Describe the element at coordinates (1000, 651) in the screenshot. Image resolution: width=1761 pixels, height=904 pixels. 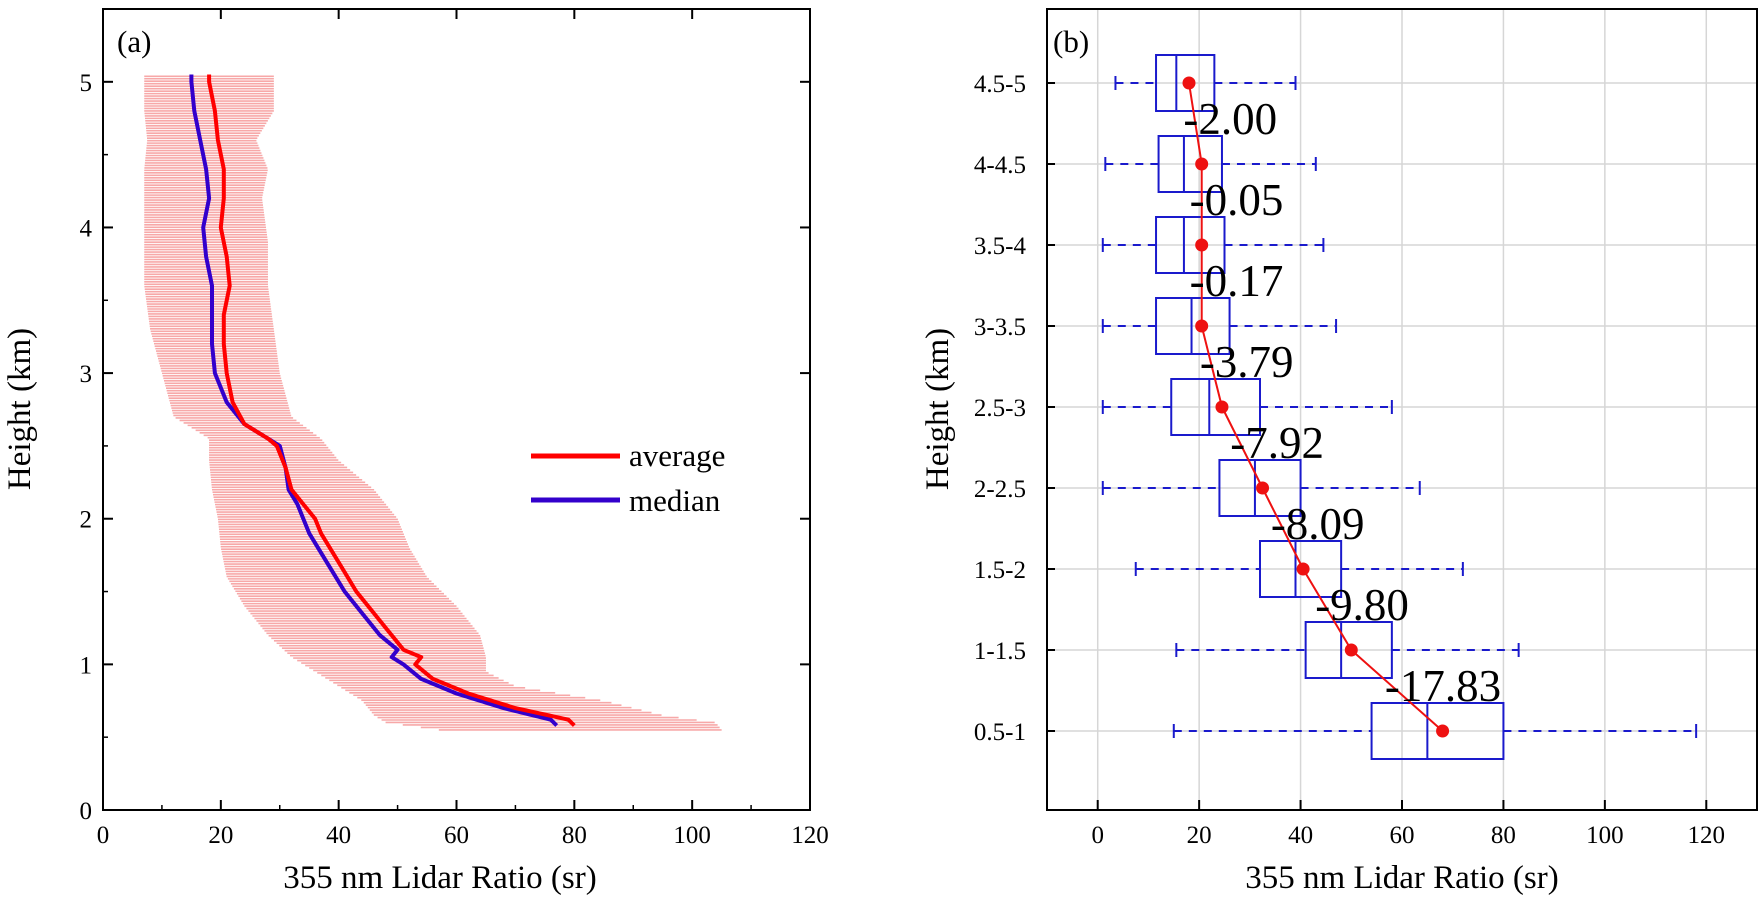
I see `y-tick-label: 1-1.5` at that location.